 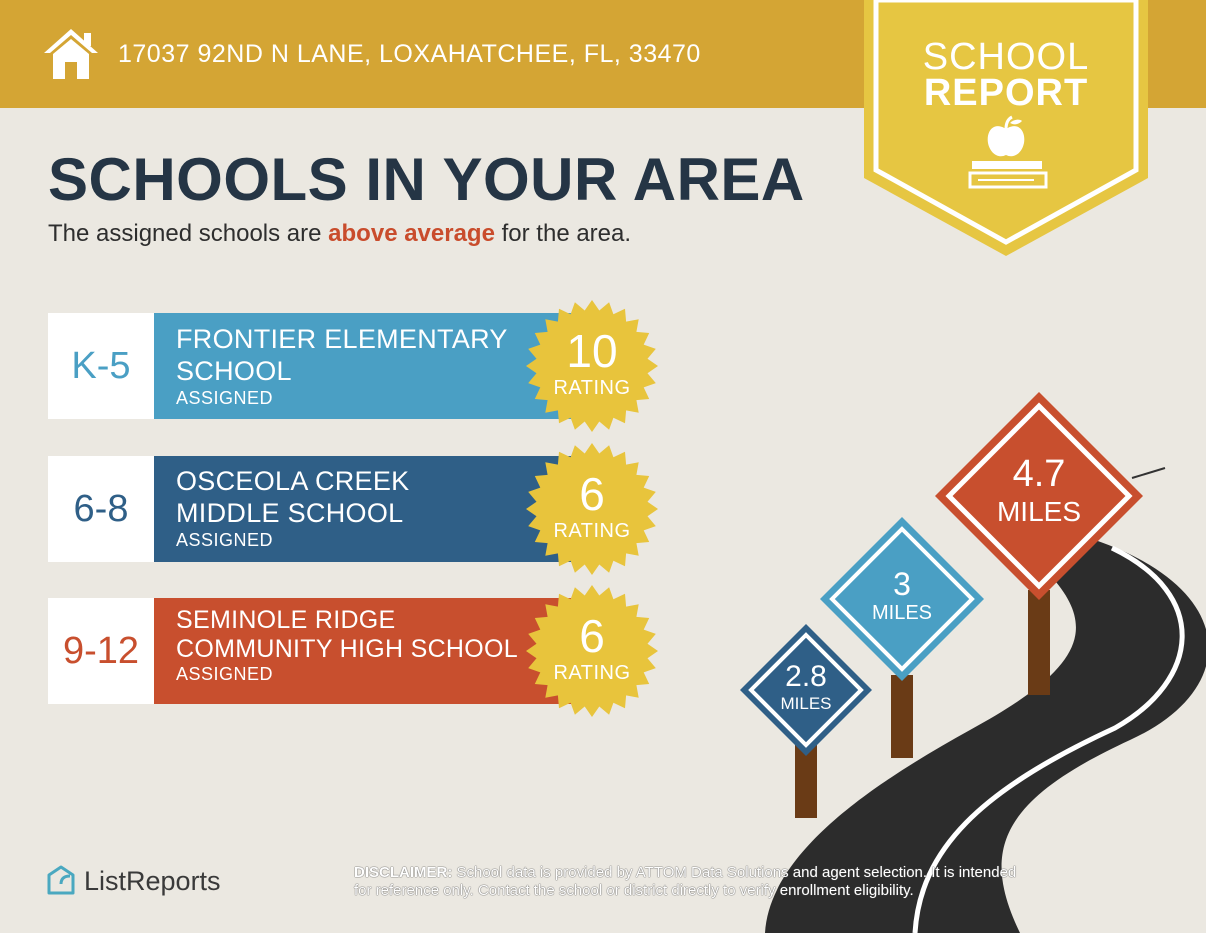 I want to click on distance-sign-high, so click(x=1039, y=496).